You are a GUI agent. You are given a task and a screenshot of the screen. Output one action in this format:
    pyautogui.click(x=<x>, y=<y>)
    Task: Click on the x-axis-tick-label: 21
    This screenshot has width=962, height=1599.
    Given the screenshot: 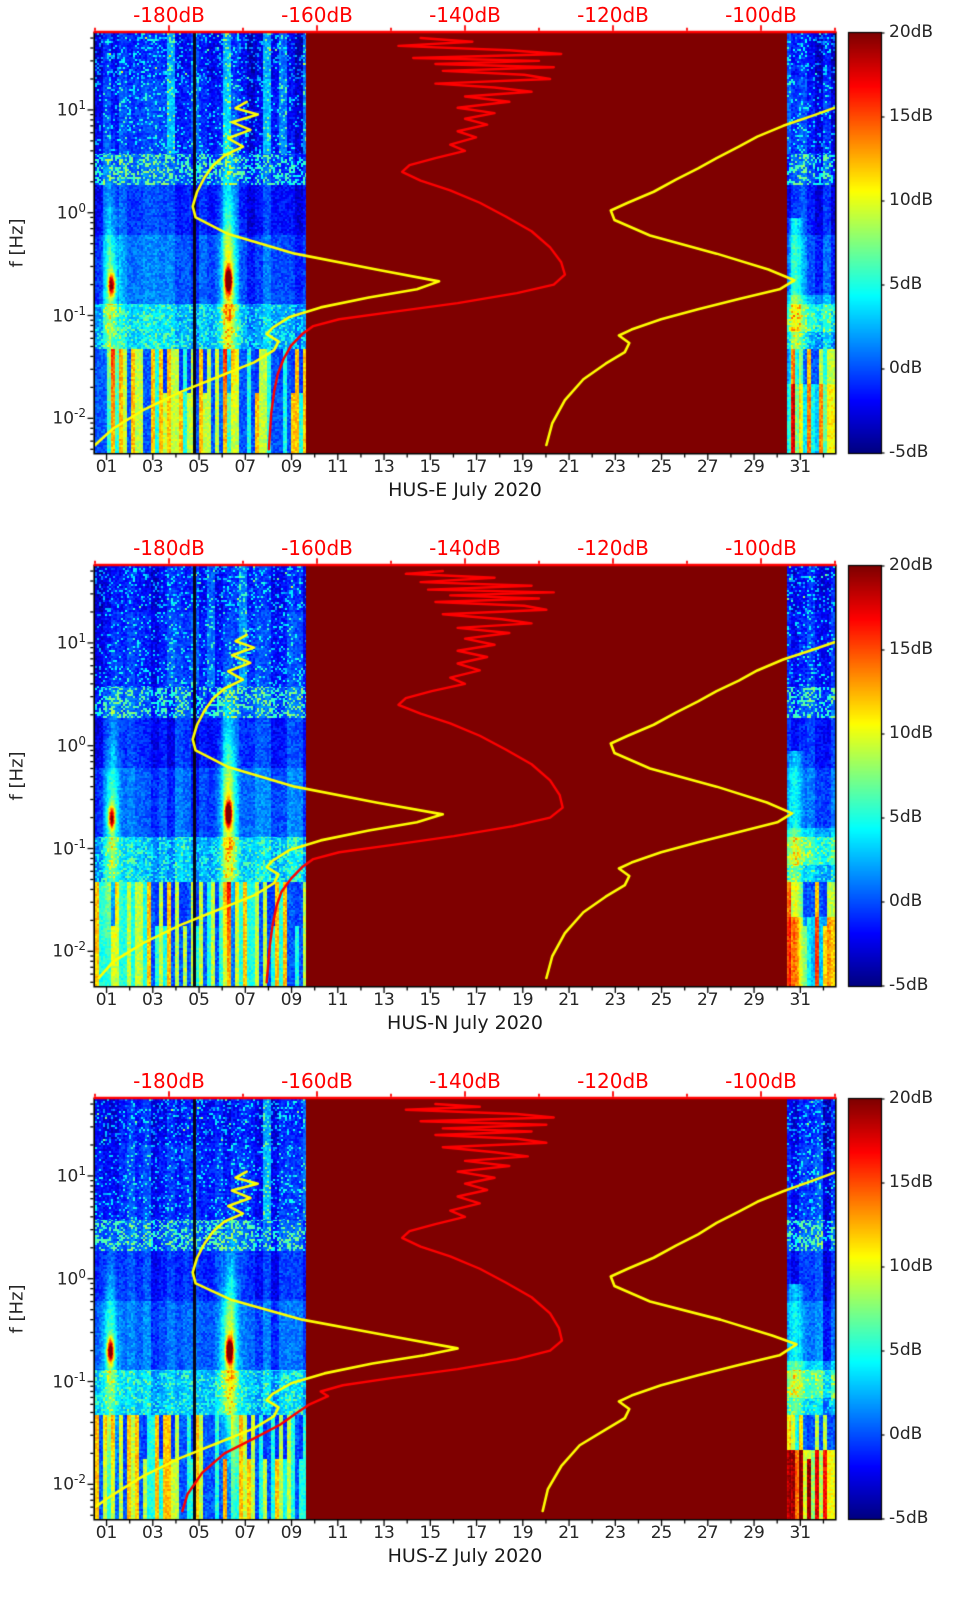 What is the action you would take?
    pyautogui.click(x=569, y=1533)
    